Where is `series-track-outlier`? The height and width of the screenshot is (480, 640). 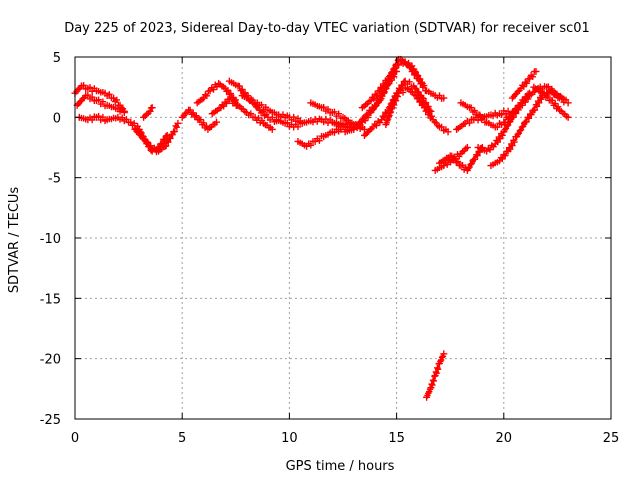 series-track-outlier is located at coordinates (435, 375).